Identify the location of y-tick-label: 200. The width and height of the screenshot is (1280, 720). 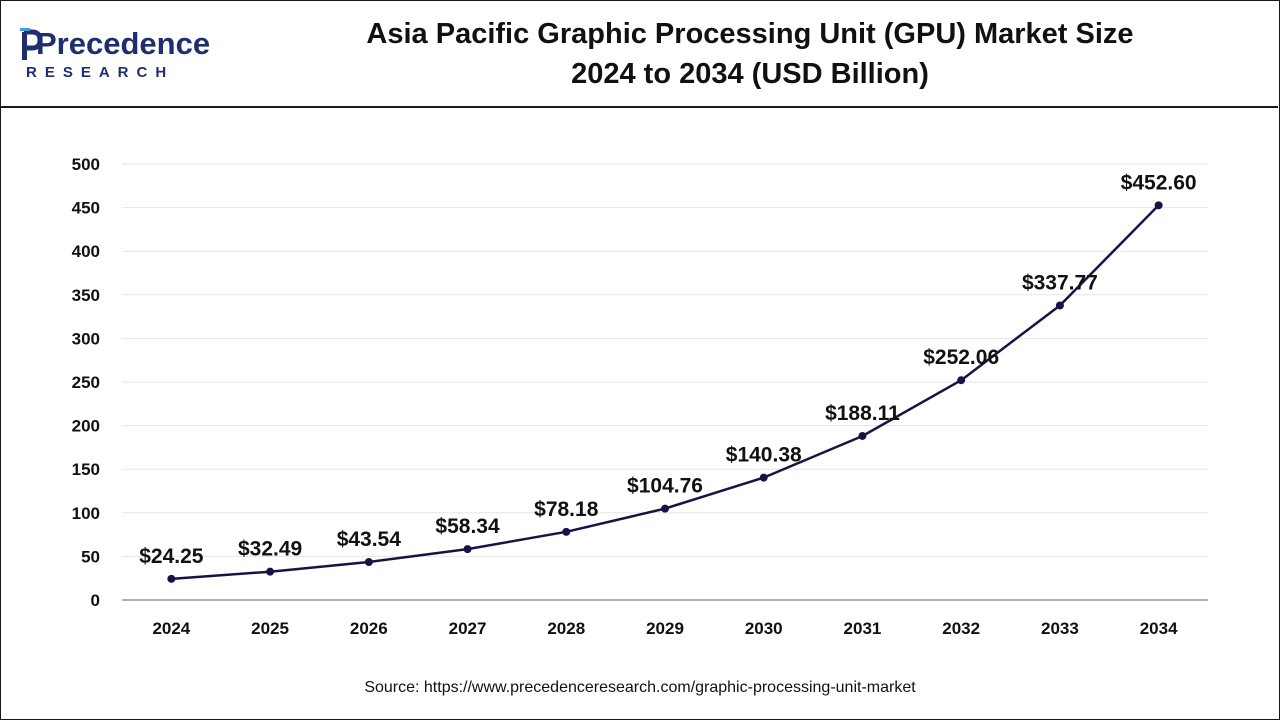
(86, 426).